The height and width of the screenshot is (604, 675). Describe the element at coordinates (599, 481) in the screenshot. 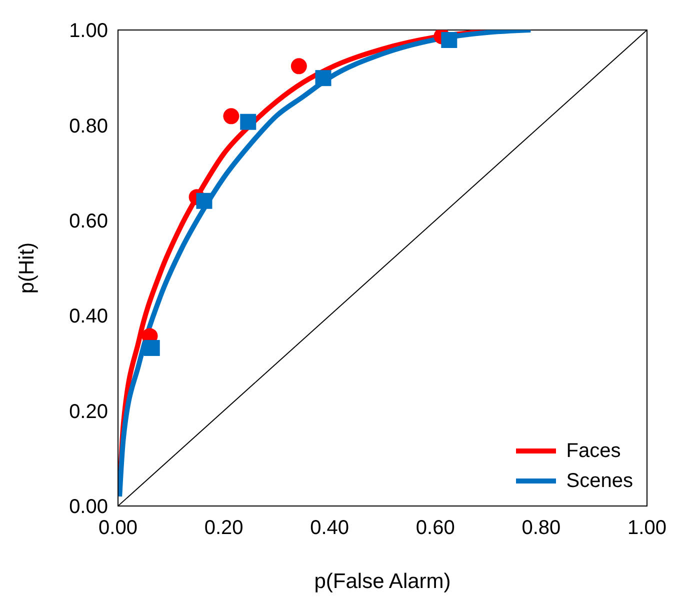

I see `legend-label: Scenes` at that location.